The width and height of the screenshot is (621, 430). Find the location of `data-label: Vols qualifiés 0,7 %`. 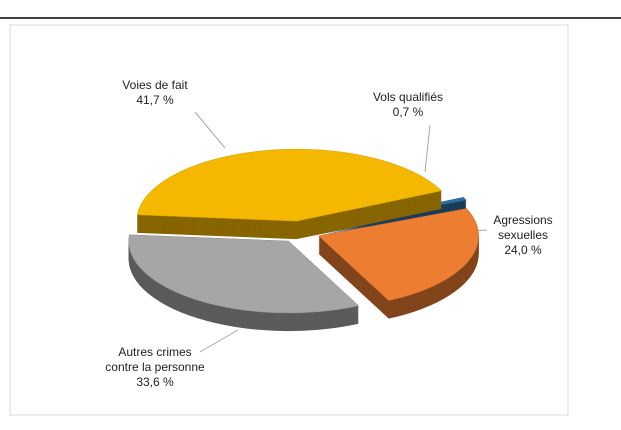

data-label: Vols qualifiés 0,7 % is located at coordinates (408, 105).